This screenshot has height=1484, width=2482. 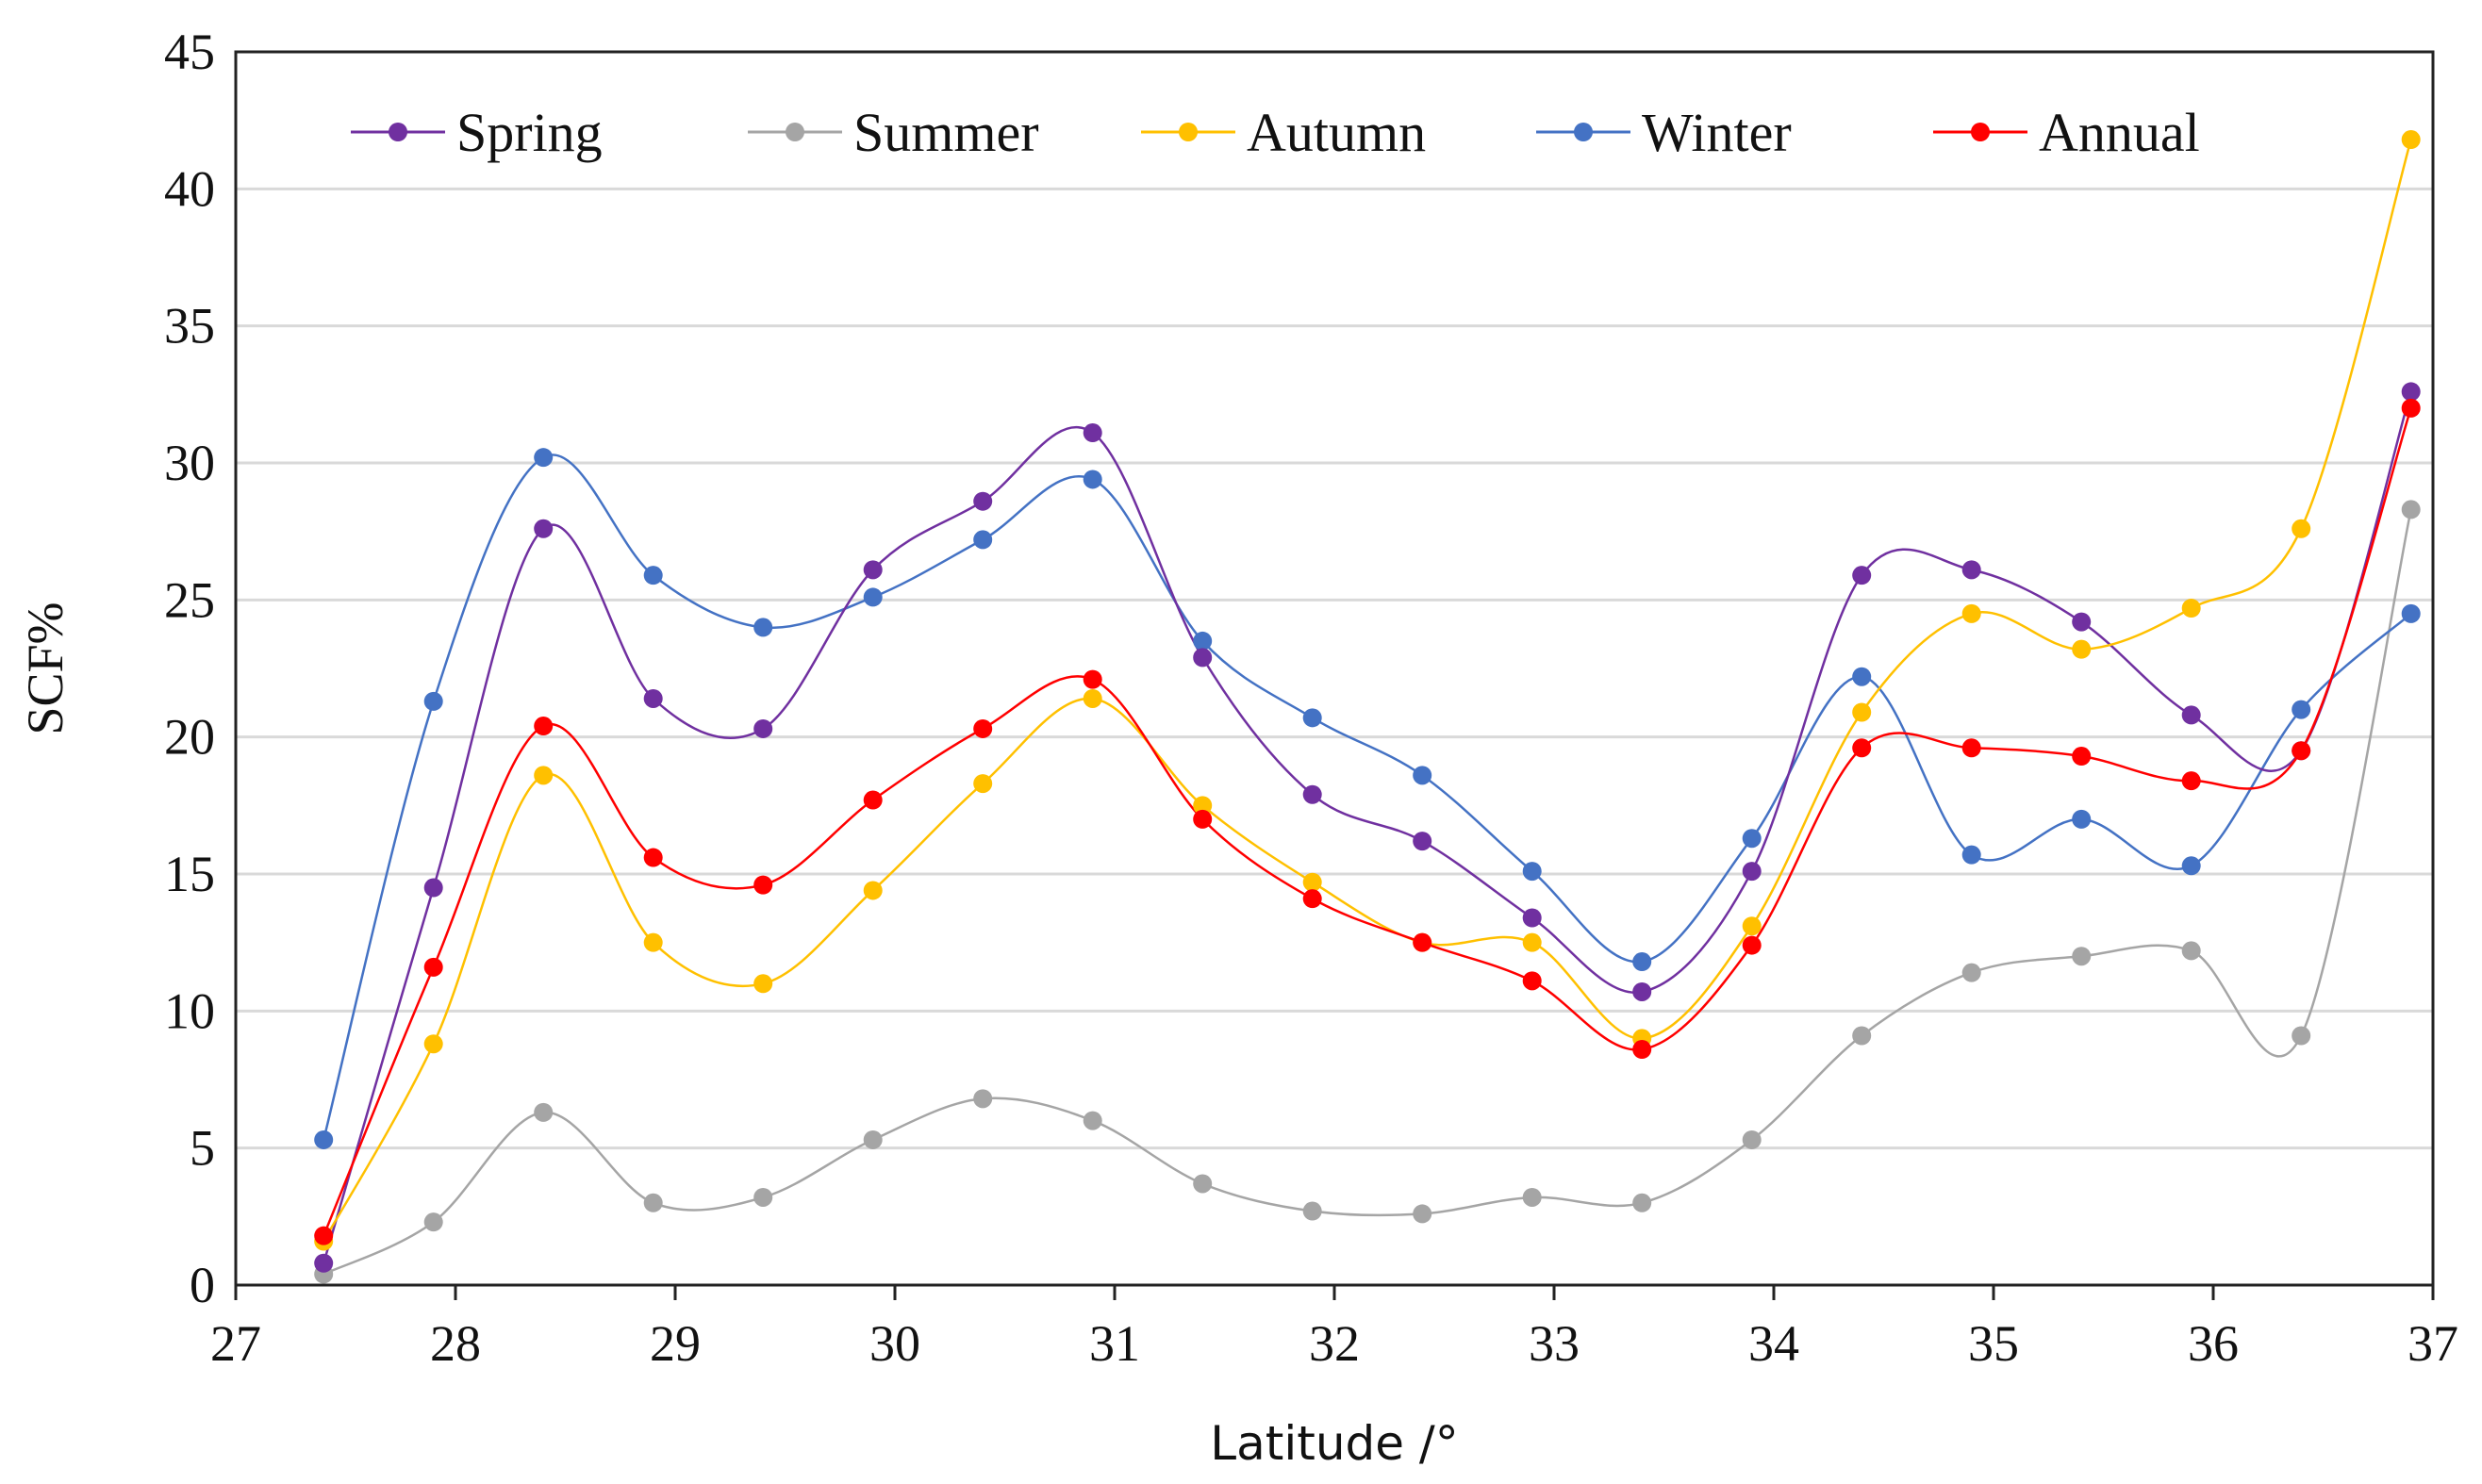 What do you see at coordinates (946, 132) in the screenshot?
I see `legend-label-summer: Summer` at bounding box center [946, 132].